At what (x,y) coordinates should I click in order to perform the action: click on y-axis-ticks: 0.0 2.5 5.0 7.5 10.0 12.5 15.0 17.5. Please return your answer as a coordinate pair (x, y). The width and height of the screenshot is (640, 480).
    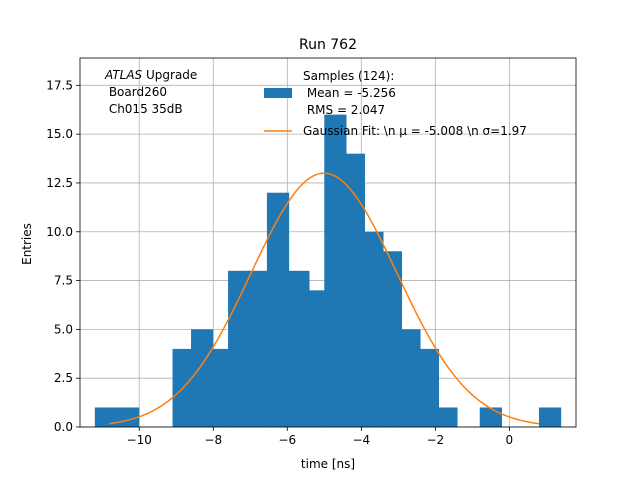
    Looking at the image, I should click on (63, 256).